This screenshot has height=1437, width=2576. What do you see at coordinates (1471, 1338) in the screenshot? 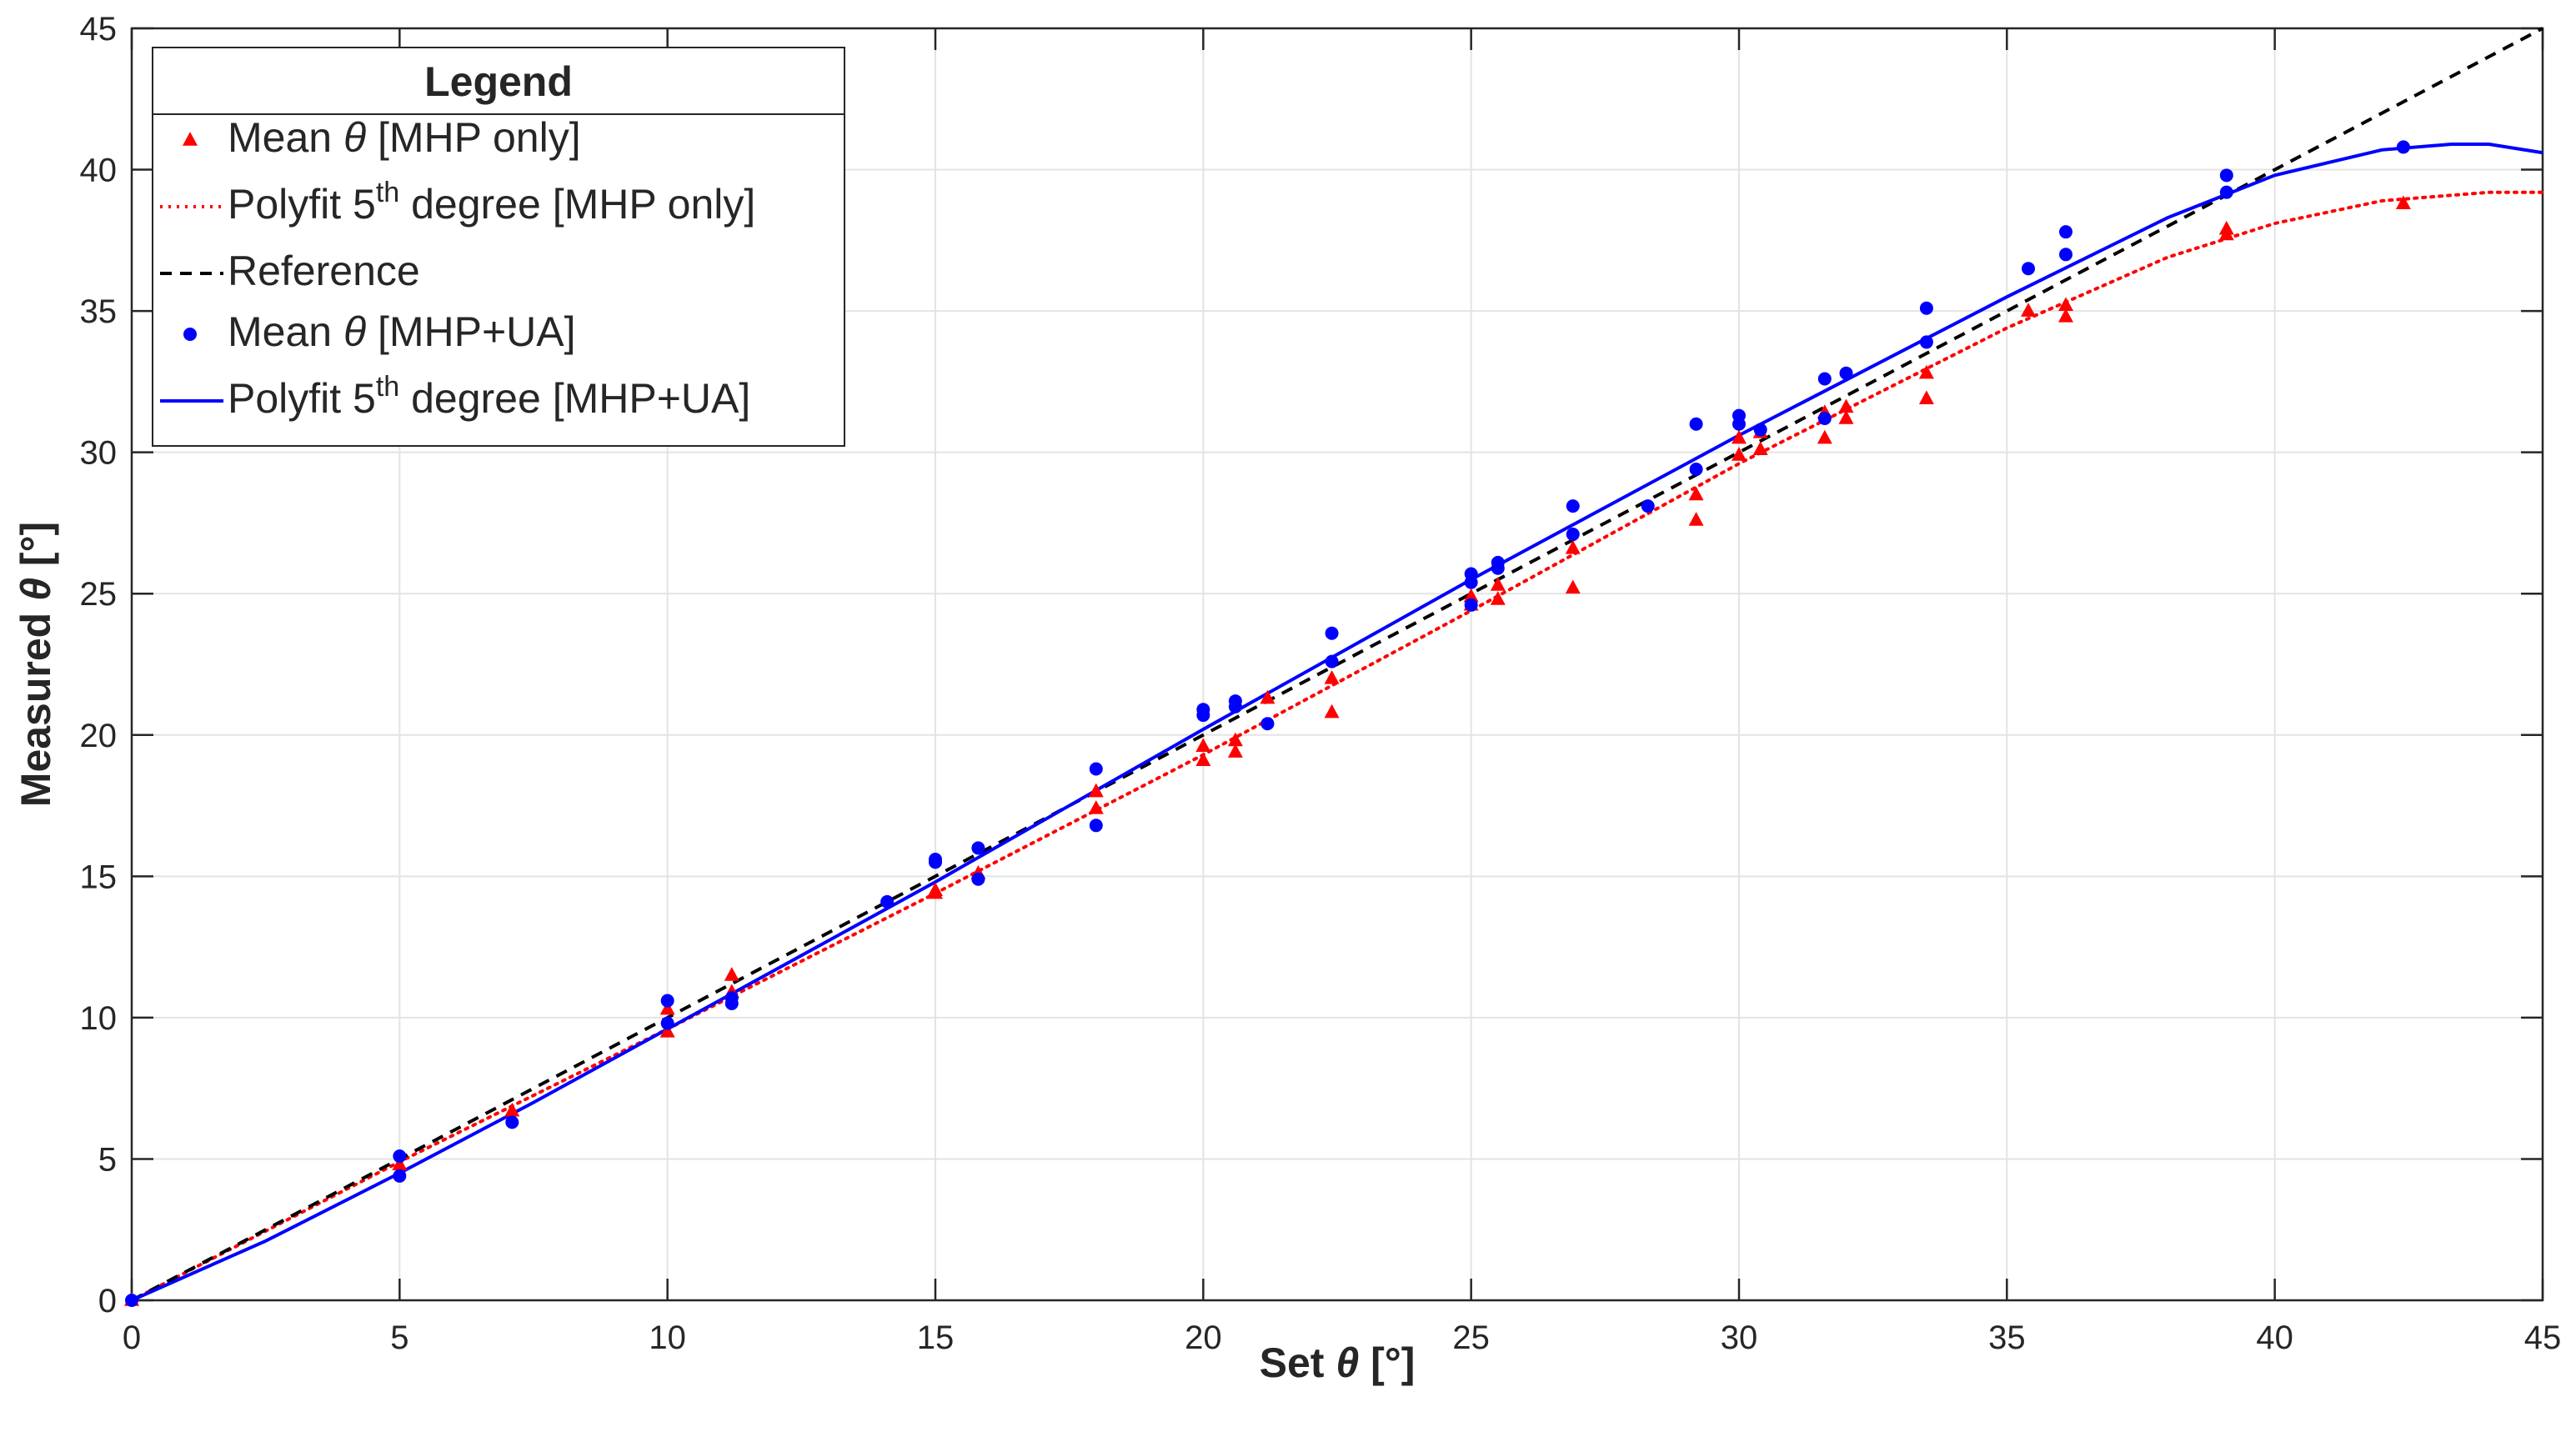
I see `x-tick-label: 25` at bounding box center [1471, 1338].